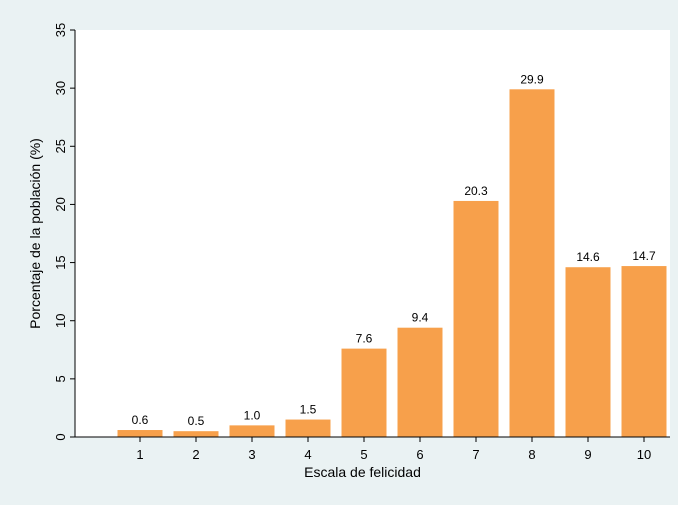 The width and height of the screenshot is (678, 505). What do you see at coordinates (252, 415) in the screenshot?
I see `bar-value-label: 1.0` at bounding box center [252, 415].